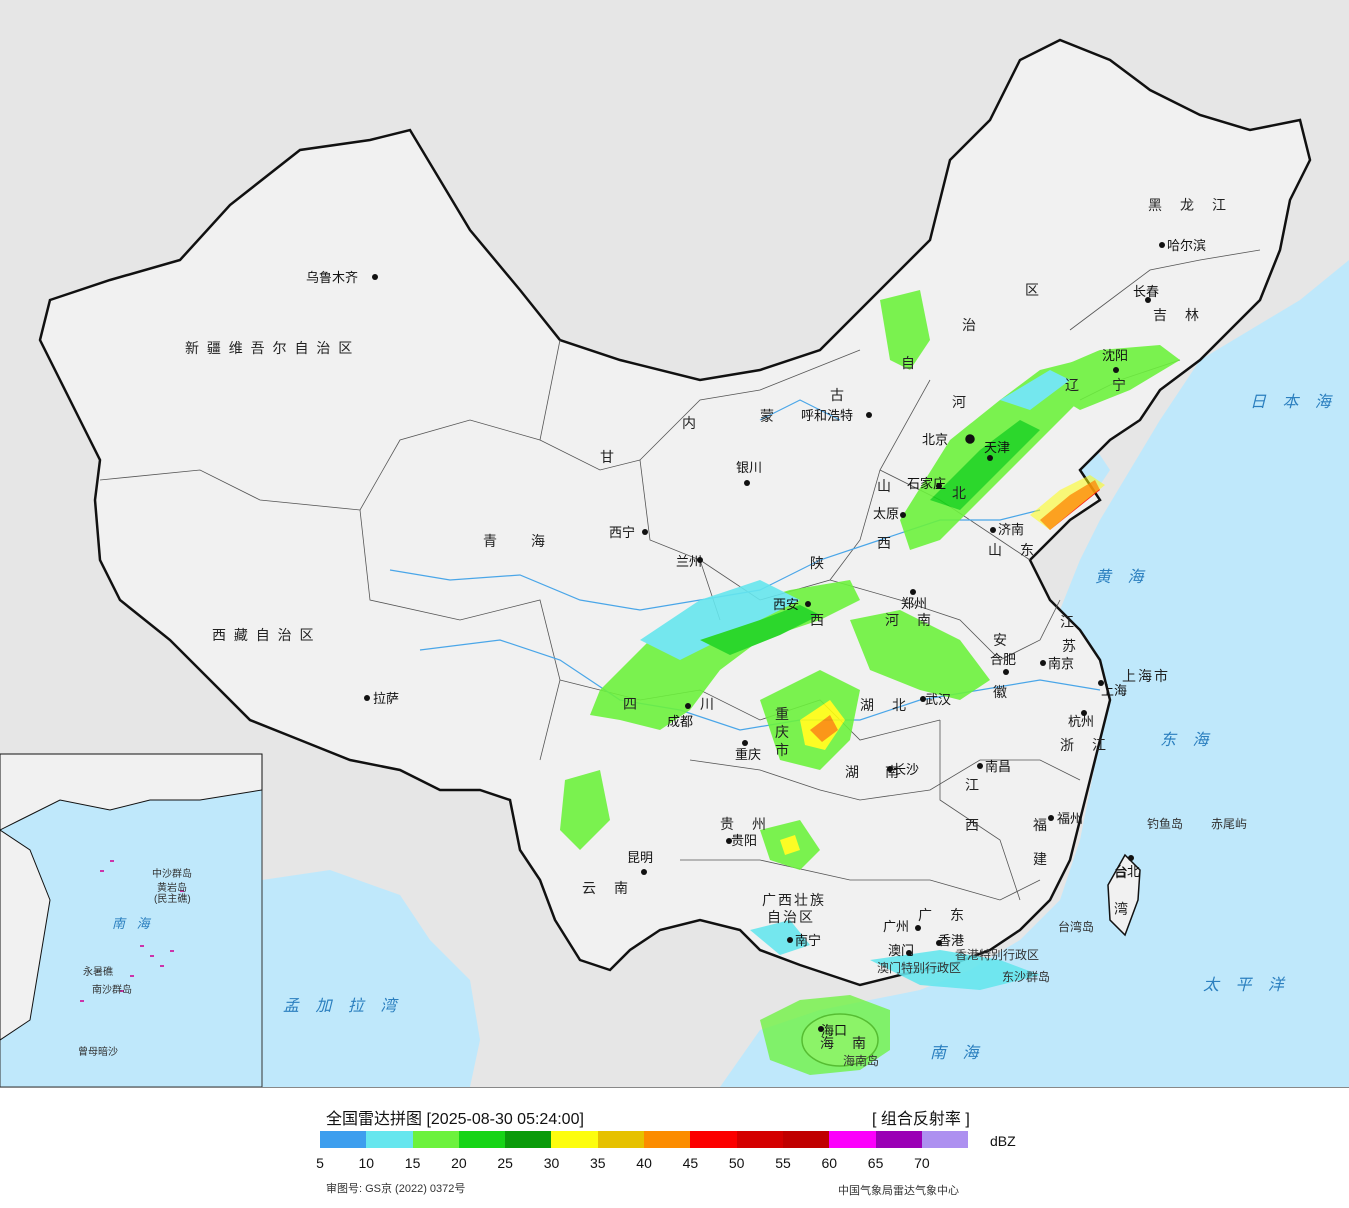 The width and height of the screenshot is (1349, 1208). Describe the element at coordinates (1003, 1141) in the screenshot. I see `legend-unit: dBZ` at that location.